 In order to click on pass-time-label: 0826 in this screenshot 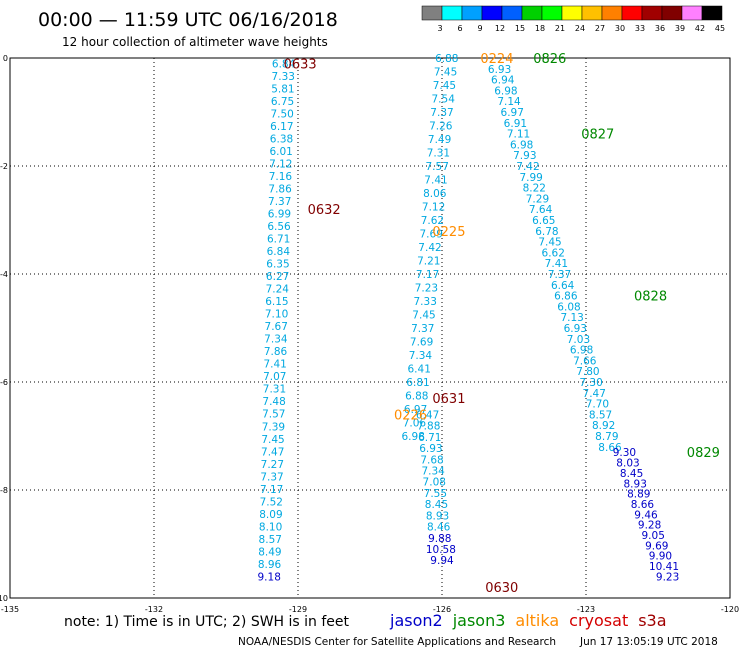, I will do `click(549, 59)`.